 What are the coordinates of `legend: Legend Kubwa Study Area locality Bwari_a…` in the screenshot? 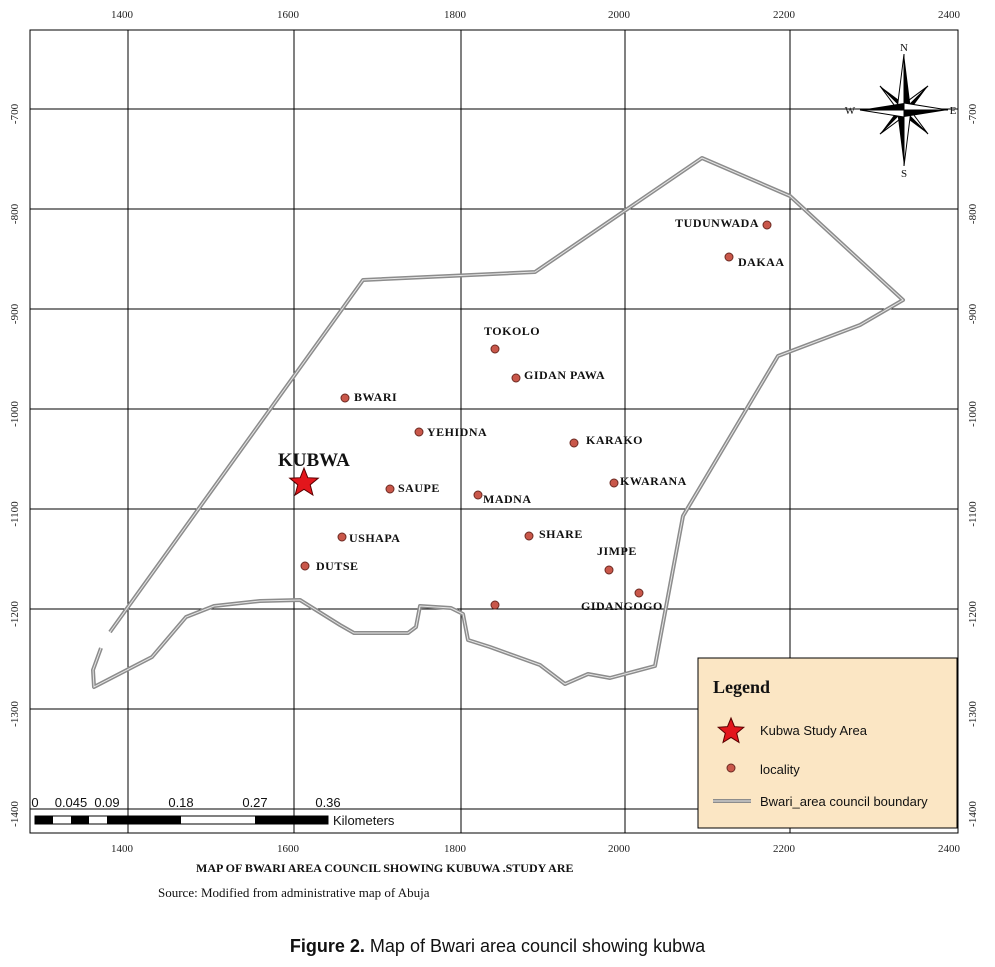 It's located at (827, 743).